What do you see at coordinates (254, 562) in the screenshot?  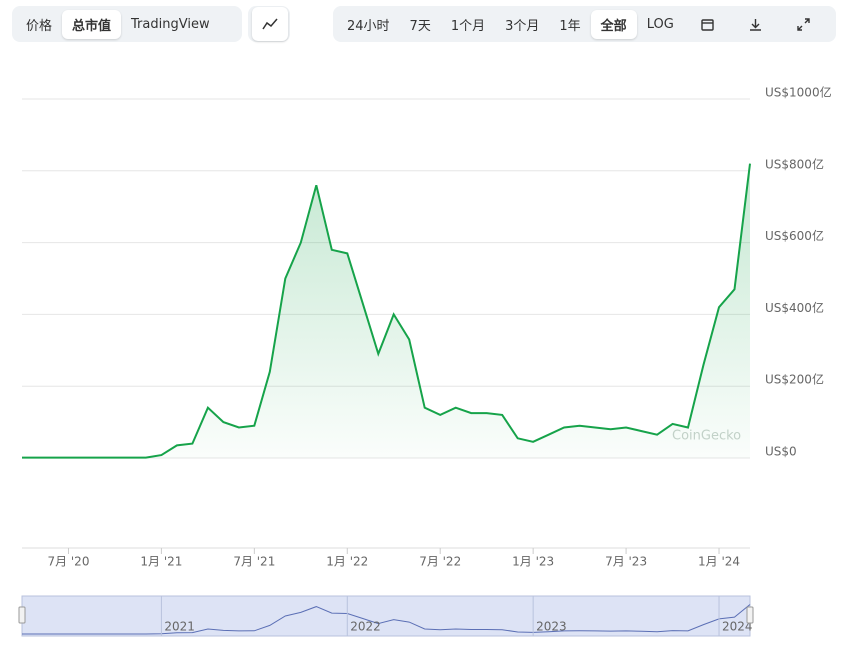 I see `x-tick-label: 7月 '21` at bounding box center [254, 562].